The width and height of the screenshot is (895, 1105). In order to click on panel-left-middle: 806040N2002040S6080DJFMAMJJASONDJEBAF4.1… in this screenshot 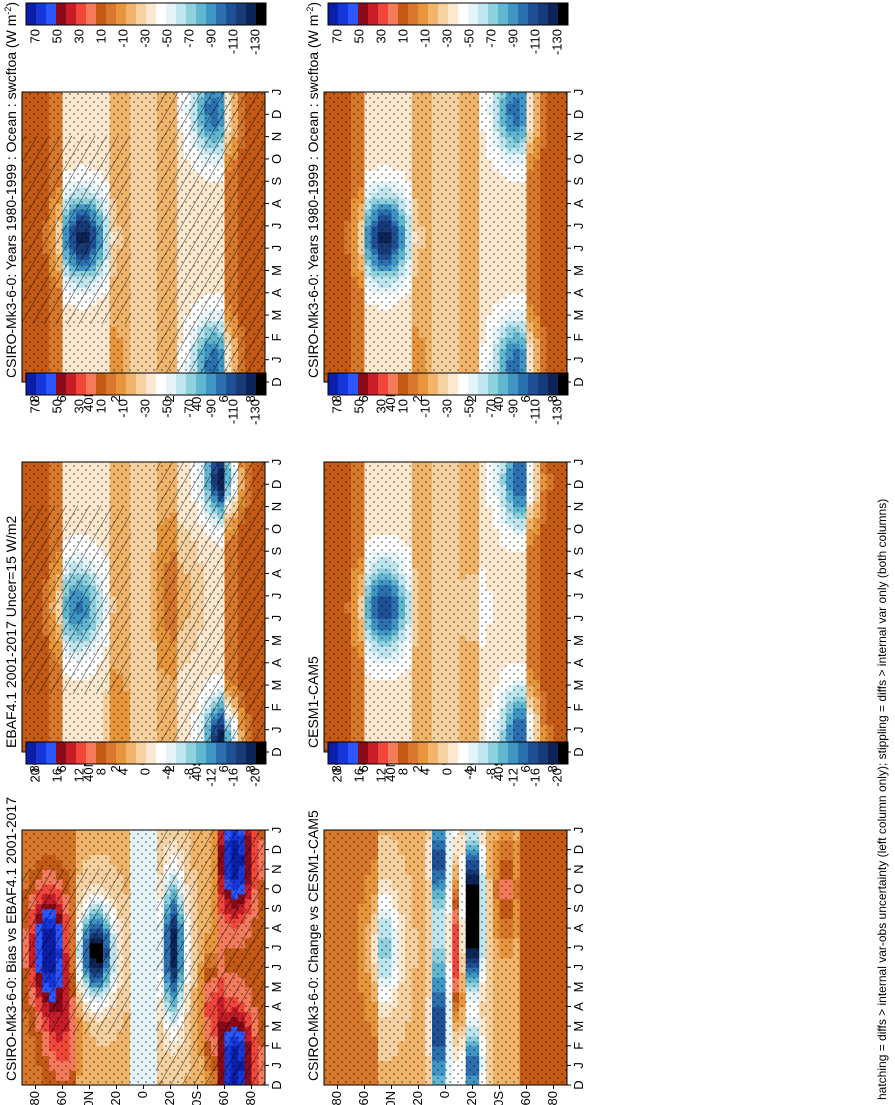, I will do `click(143, 577)`.